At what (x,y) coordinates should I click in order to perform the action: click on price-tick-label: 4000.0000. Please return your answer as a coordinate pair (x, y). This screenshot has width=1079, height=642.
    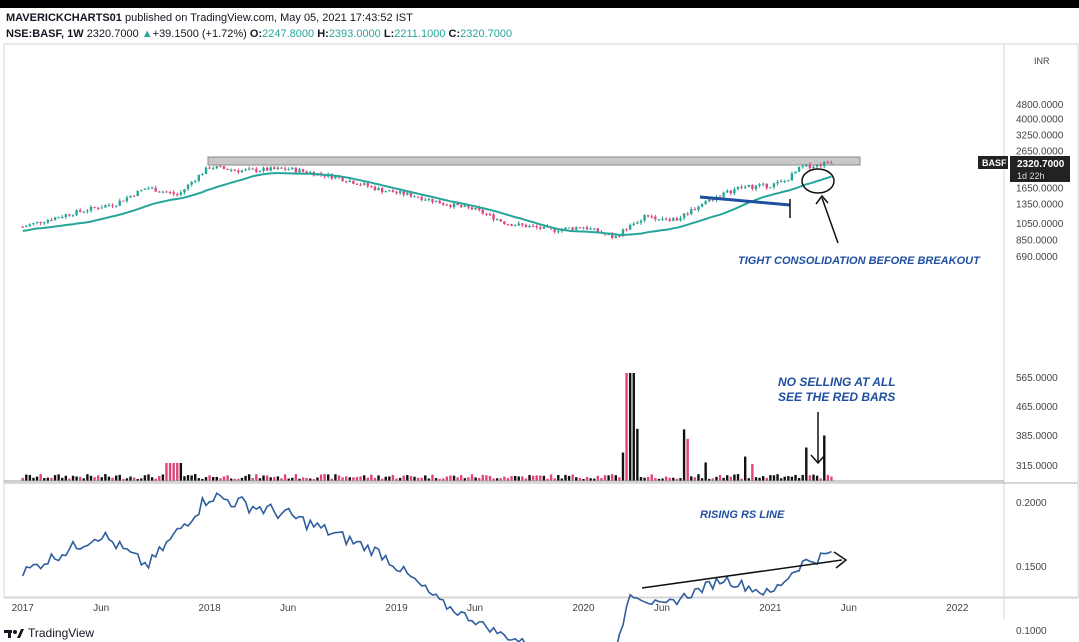
    Looking at the image, I should click on (1040, 119).